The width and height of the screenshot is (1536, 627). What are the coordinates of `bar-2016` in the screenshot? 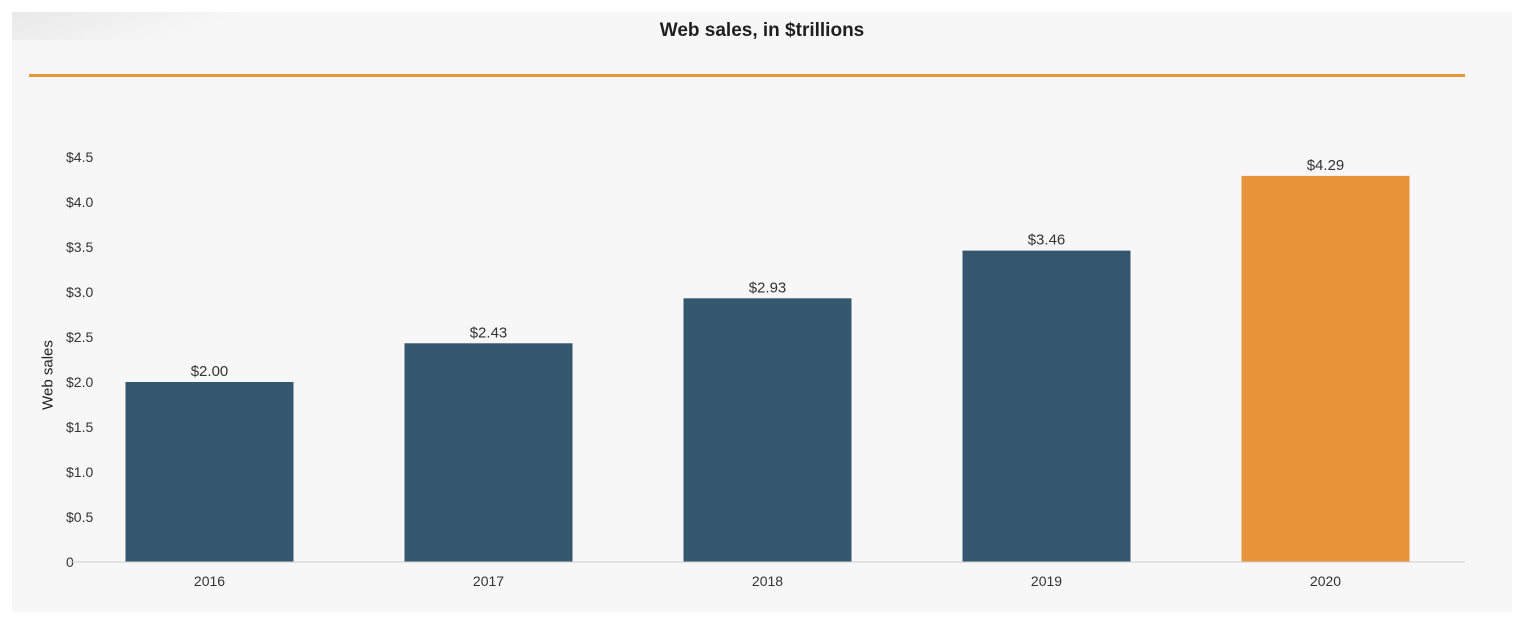 It's located at (209, 472).